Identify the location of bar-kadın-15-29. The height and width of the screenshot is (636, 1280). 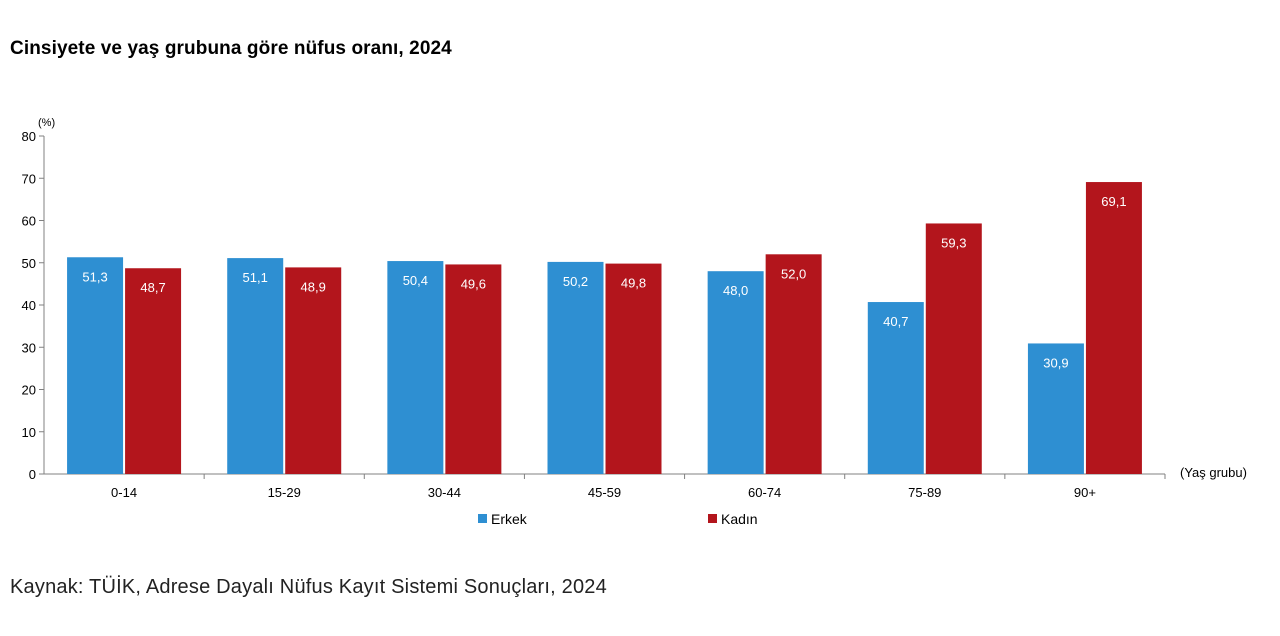
(313, 370).